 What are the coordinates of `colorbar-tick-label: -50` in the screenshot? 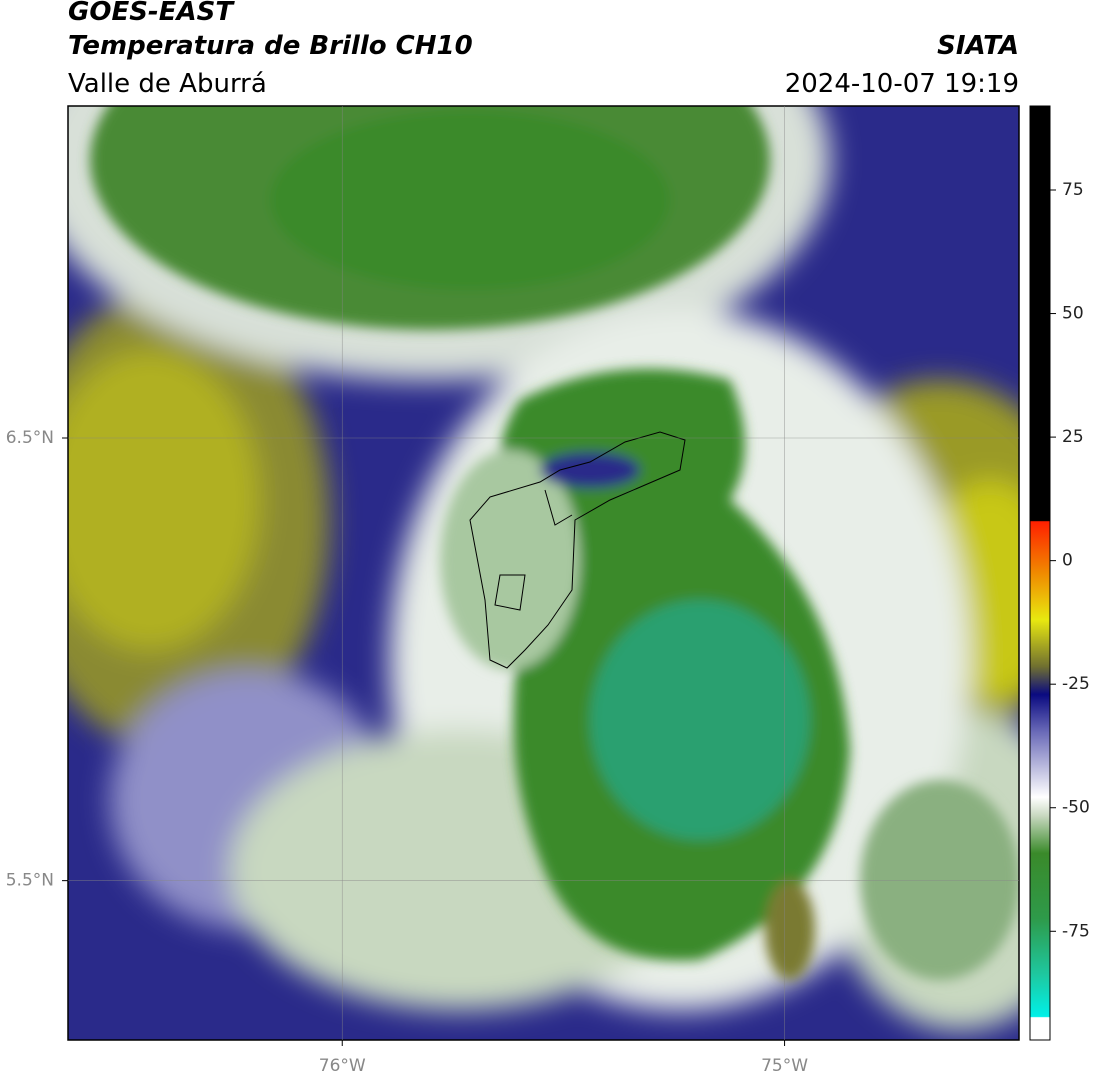 It's located at (1076, 808).